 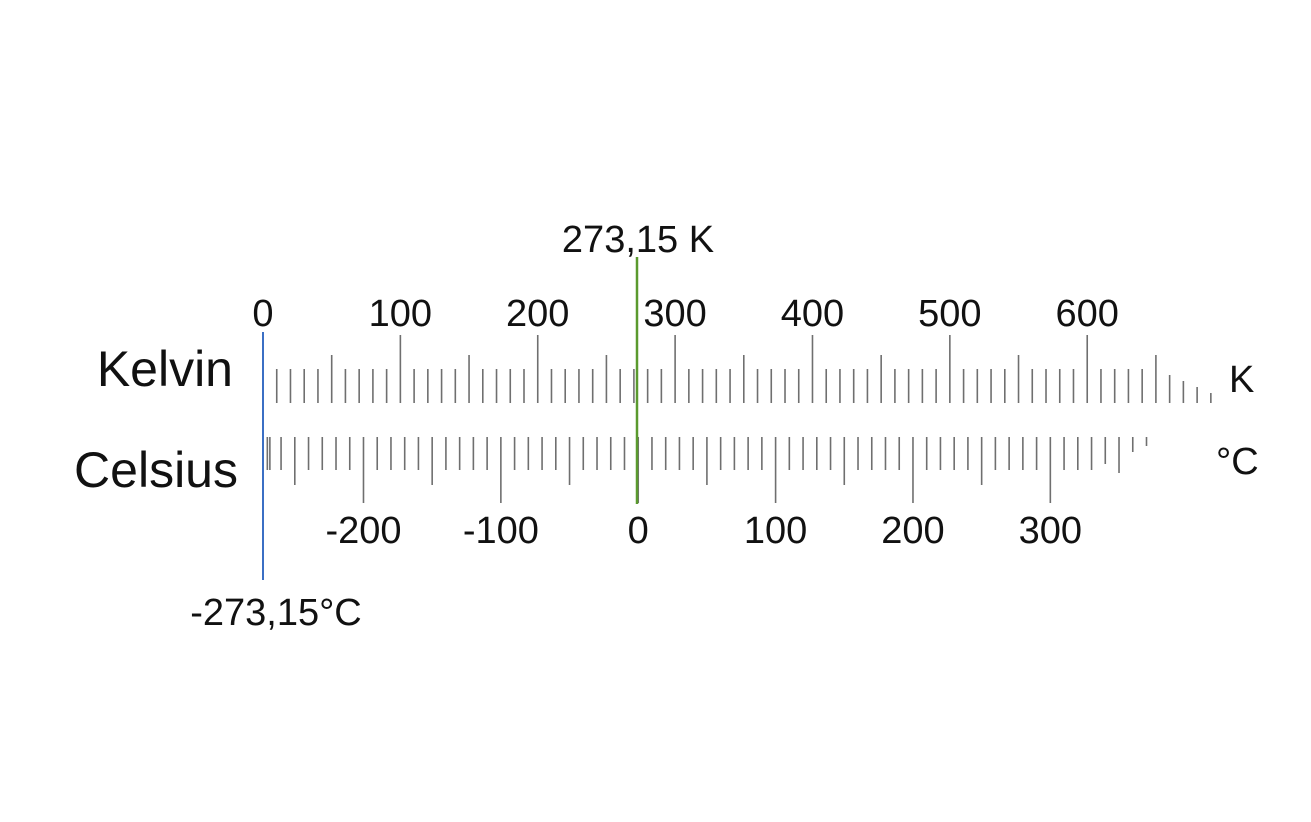 I want to click on kelvin-unit-label: K, so click(x=1241, y=380).